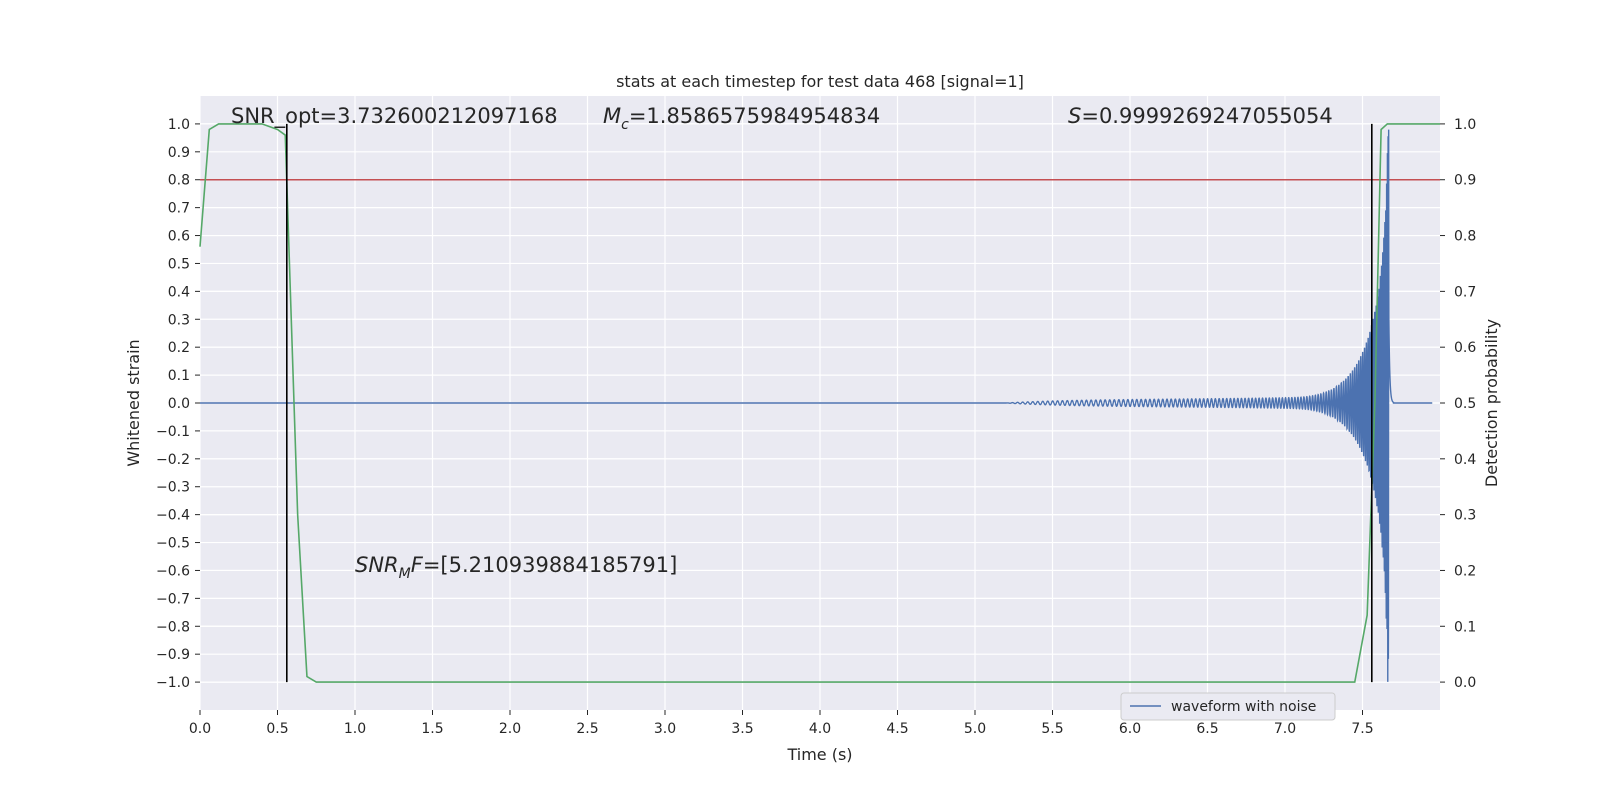 The image size is (1600, 800). Describe the element at coordinates (742, 729) in the screenshot. I see `x-tick-label: 3.5` at that location.